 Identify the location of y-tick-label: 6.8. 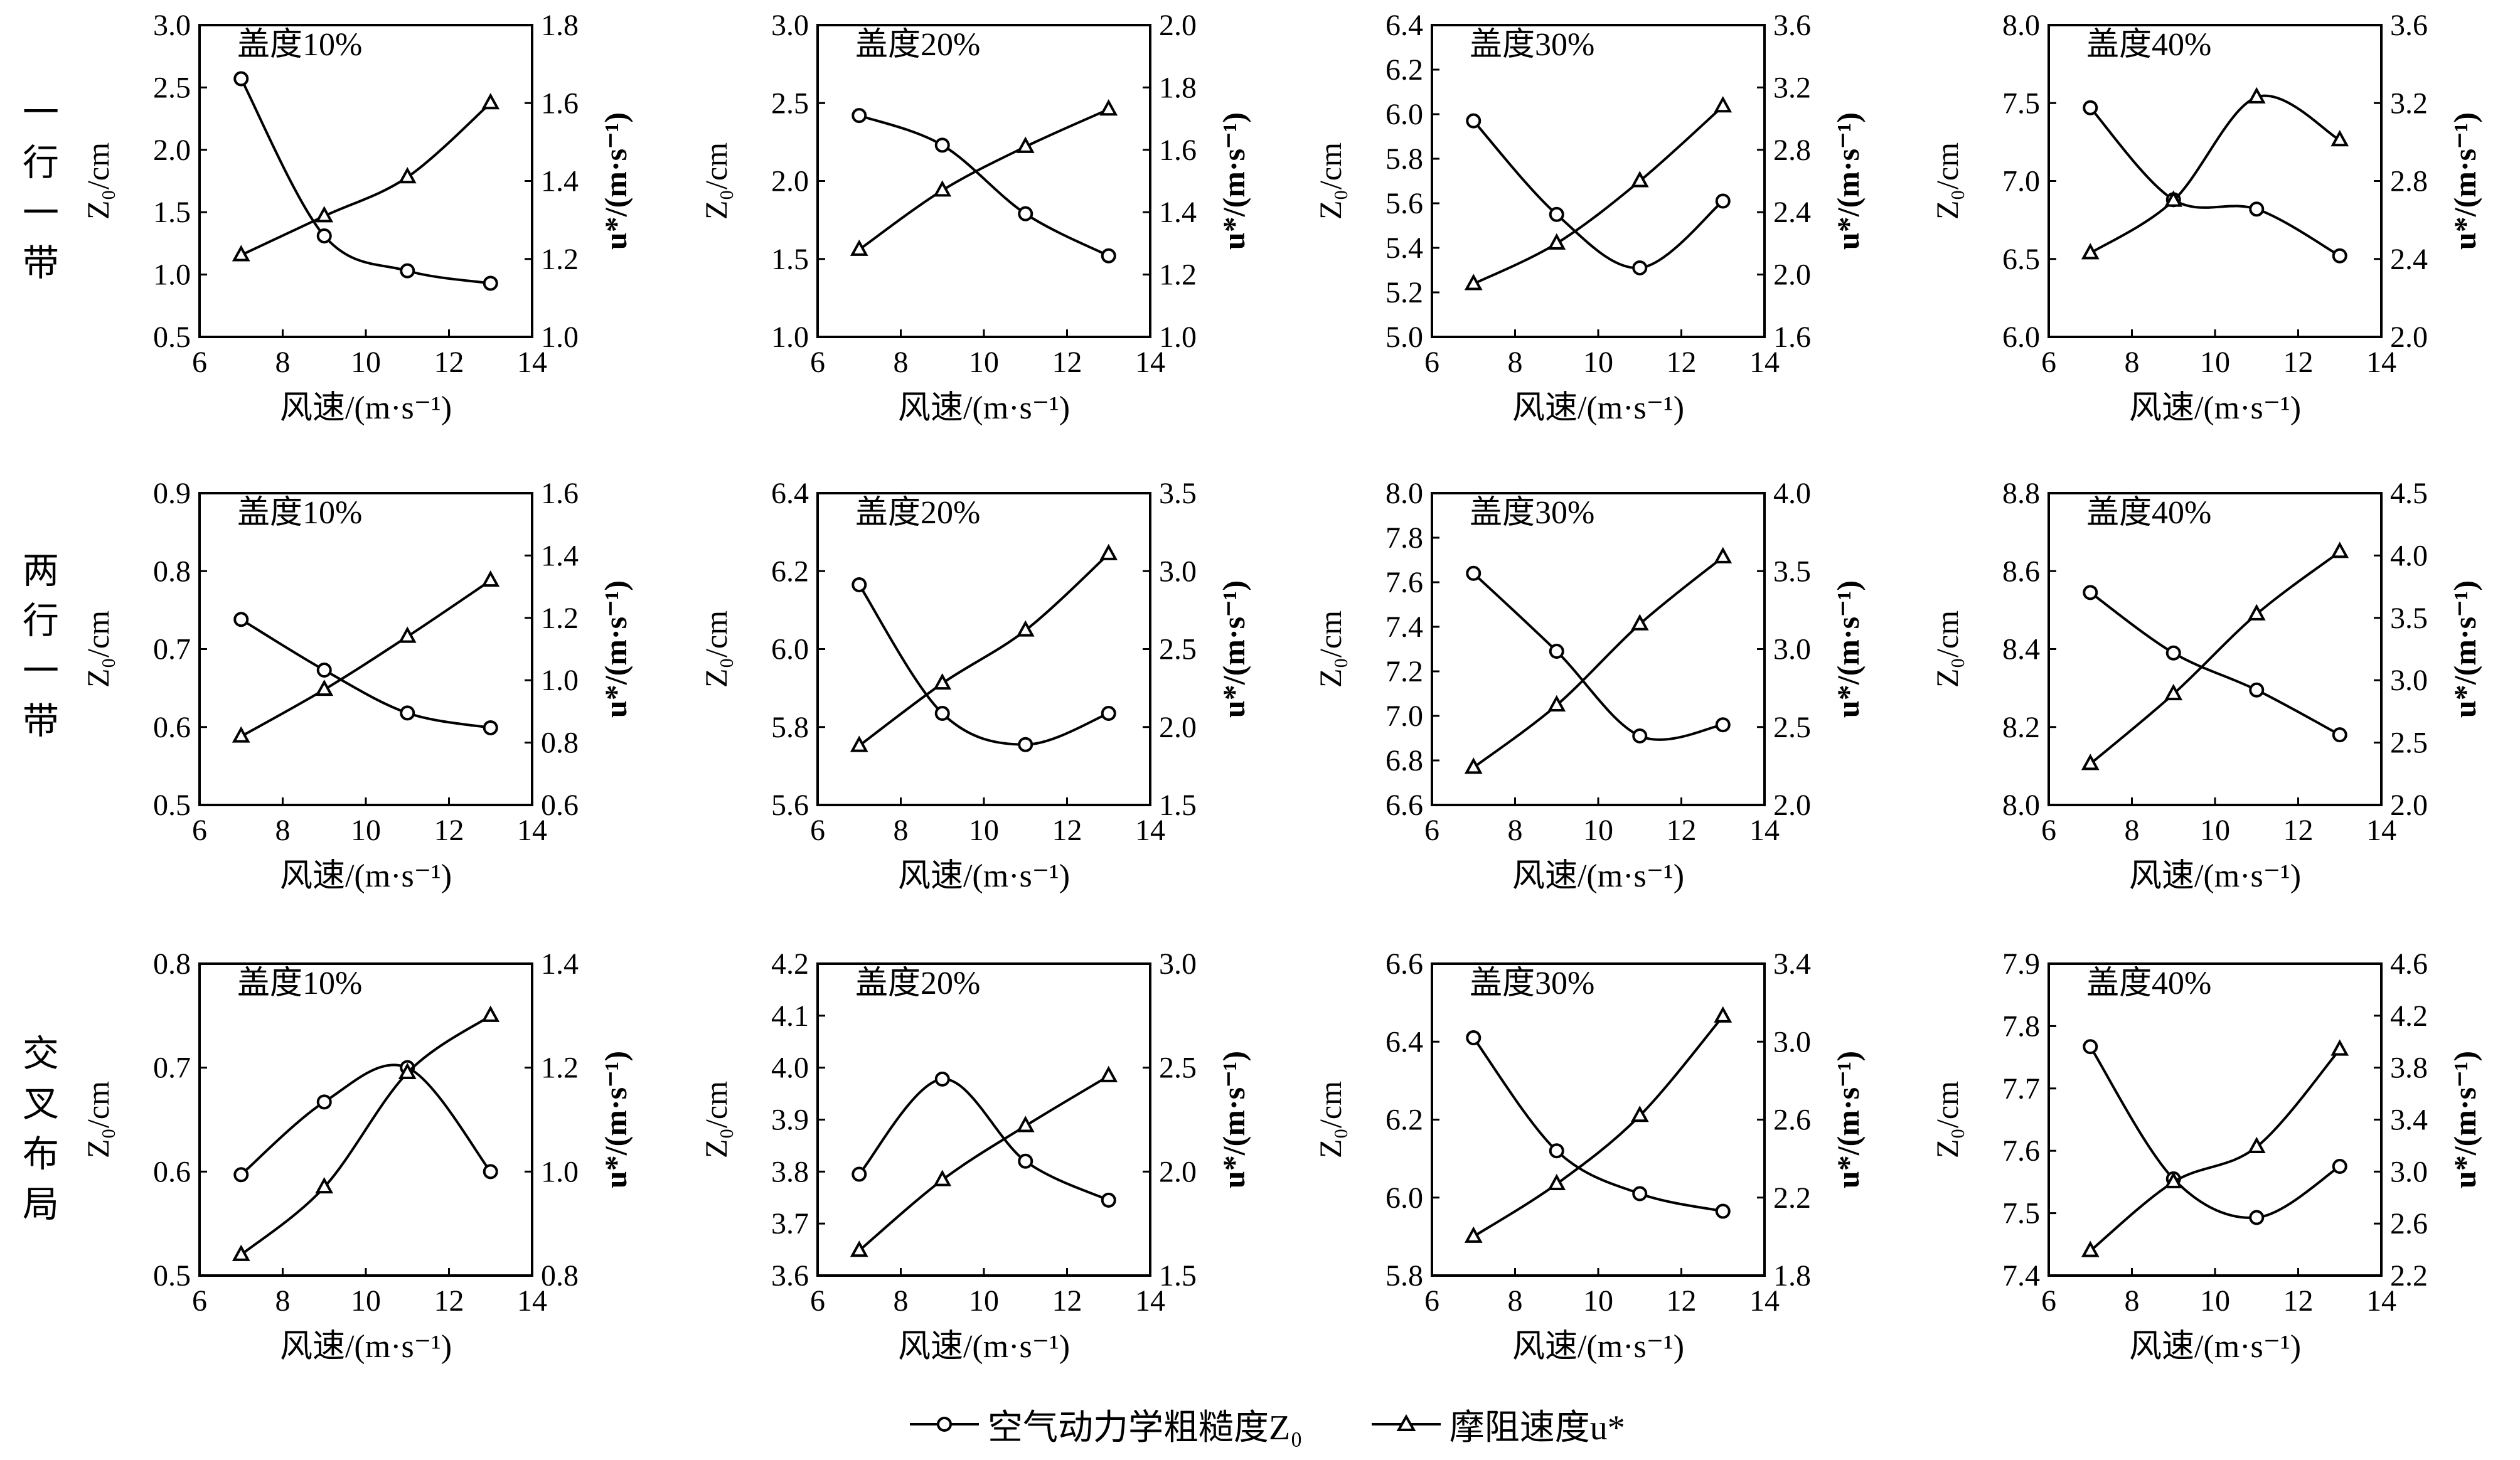
(1404, 760).